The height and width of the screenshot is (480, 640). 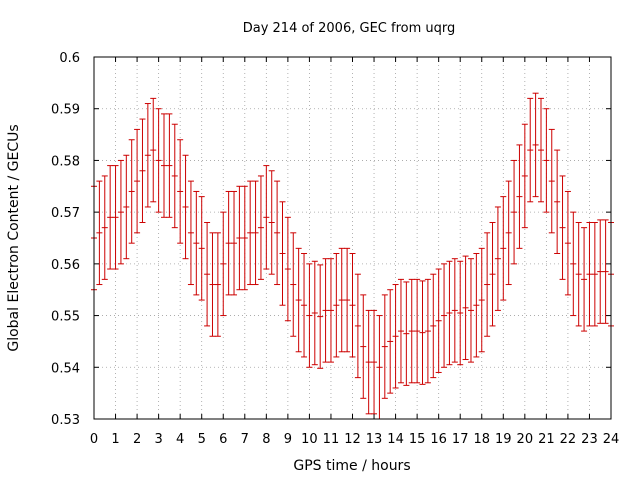 What do you see at coordinates (65, 239) in the screenshot?
I see `y-tick-labels: 0.53 0.54 0.55 0.56 0.57 0.58 0.59 0.6` at bounding box center [65, 239].